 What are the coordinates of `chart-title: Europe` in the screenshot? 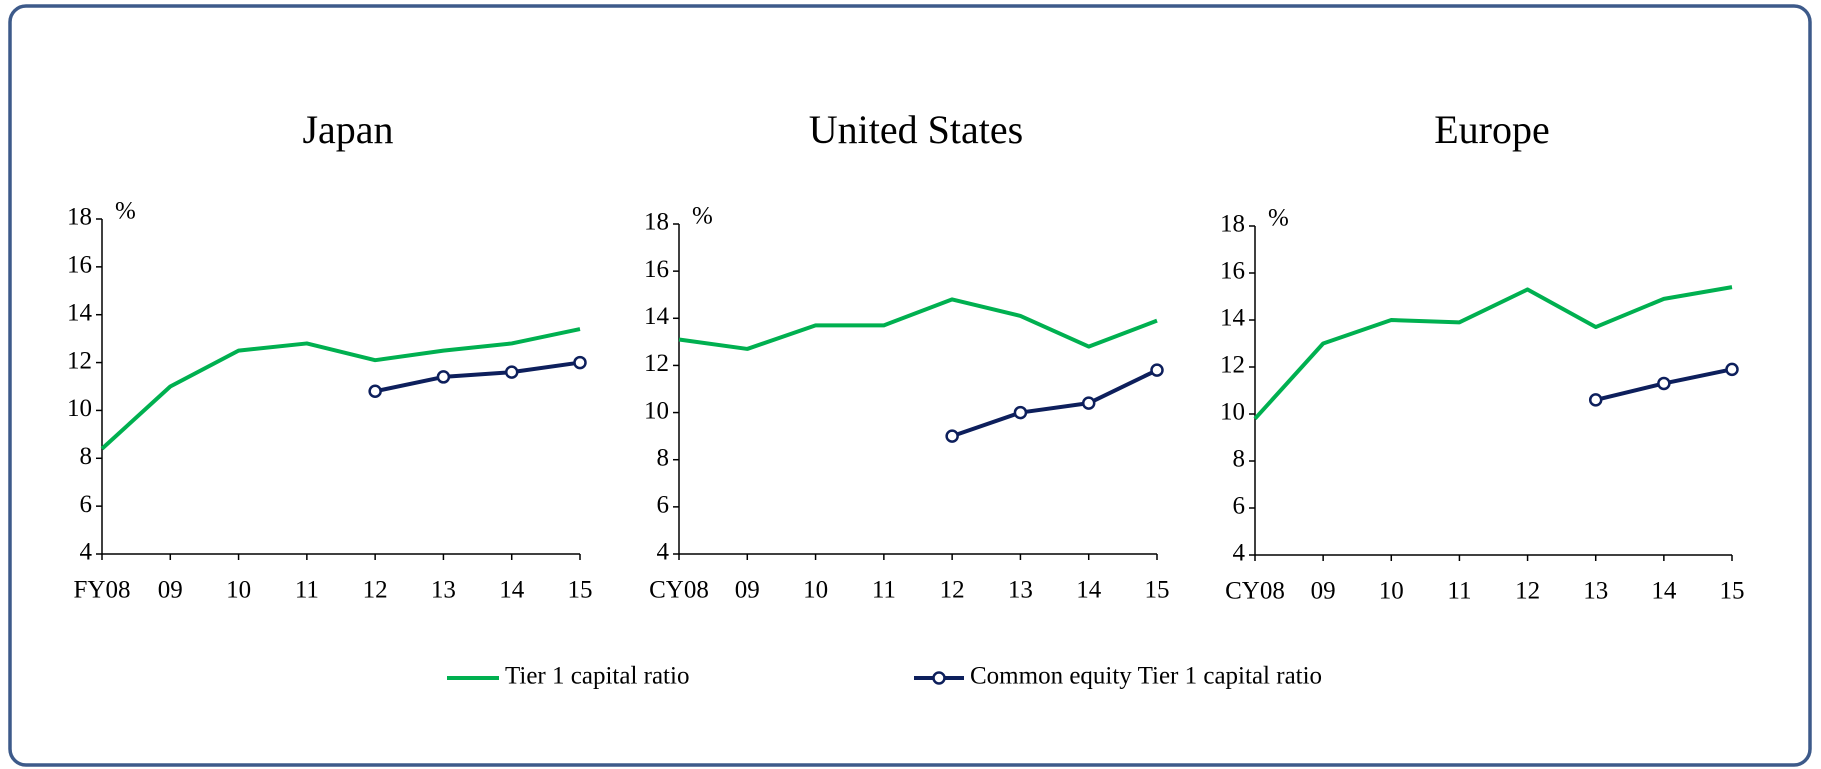 It's located at (1492, 129).